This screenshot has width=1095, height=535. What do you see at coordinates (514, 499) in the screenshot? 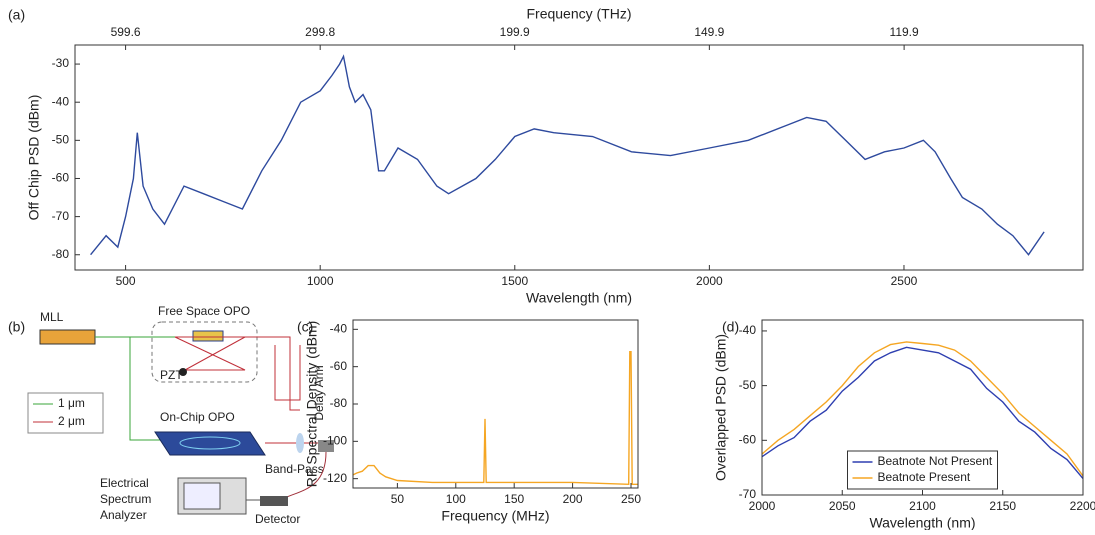
I see `x-tick-label: 150` at bounding box center [514, 499].